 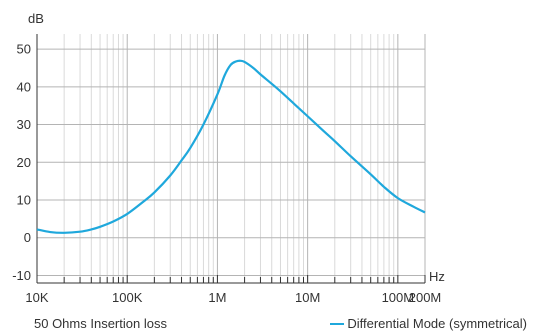 I want to click on legend-swatch, so click(x=337, y=323).